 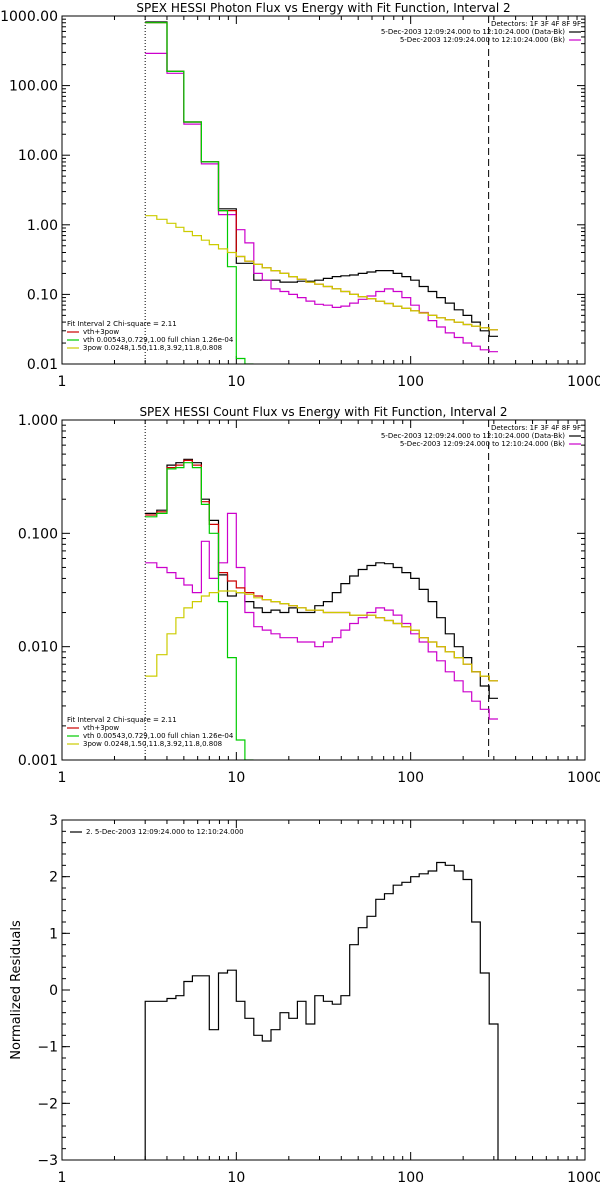 What do you see at coordinates (38, 761) in the screenshot?
I see `y-tick-label: 0.001` at bounding box center [38, 761].